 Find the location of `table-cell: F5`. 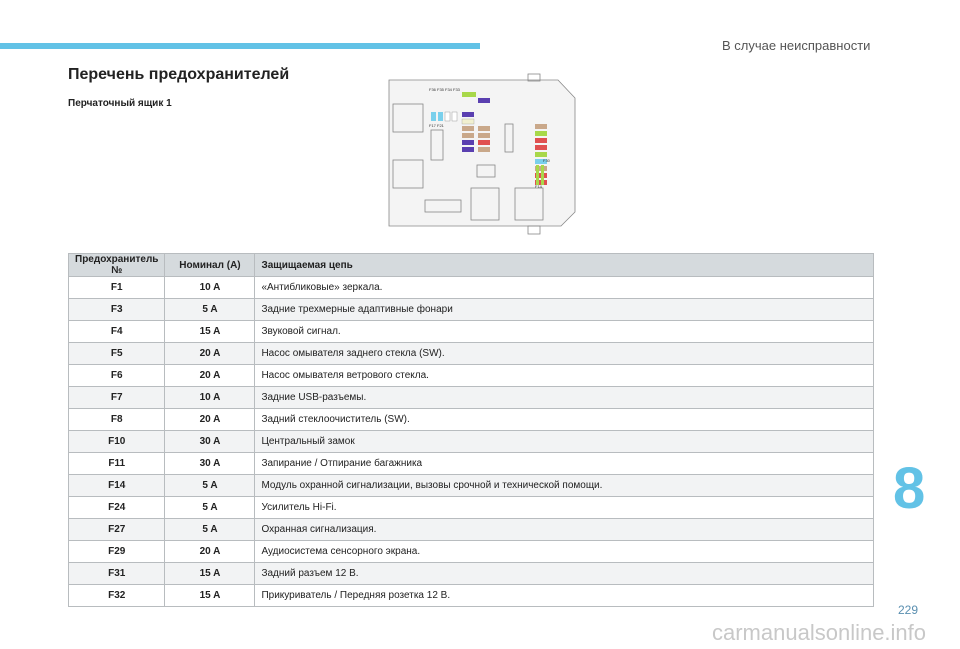

table-cell: F5 is located at coordinates (116, 353).